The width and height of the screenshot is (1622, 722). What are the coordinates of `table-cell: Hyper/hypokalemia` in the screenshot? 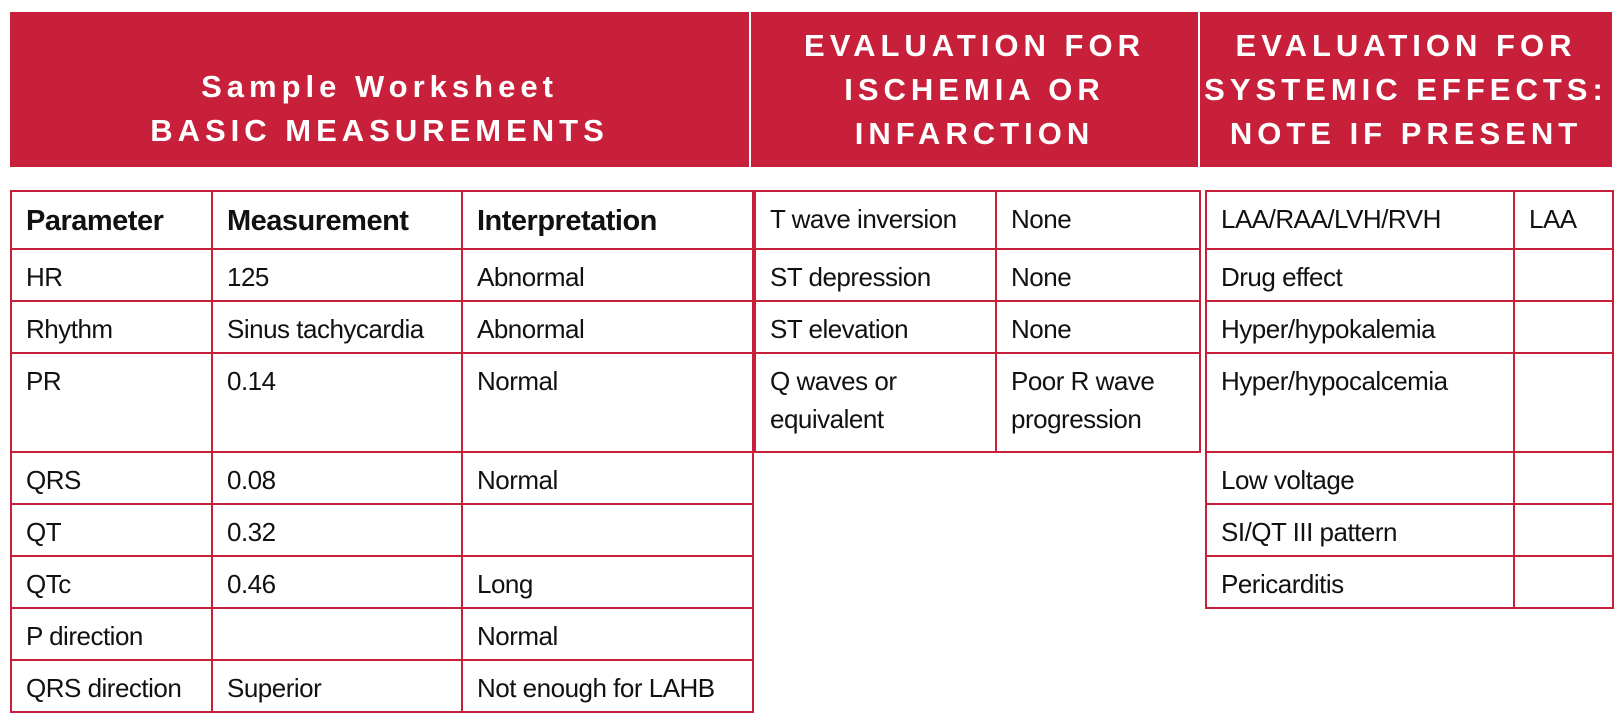 It's located at (1360, 327).